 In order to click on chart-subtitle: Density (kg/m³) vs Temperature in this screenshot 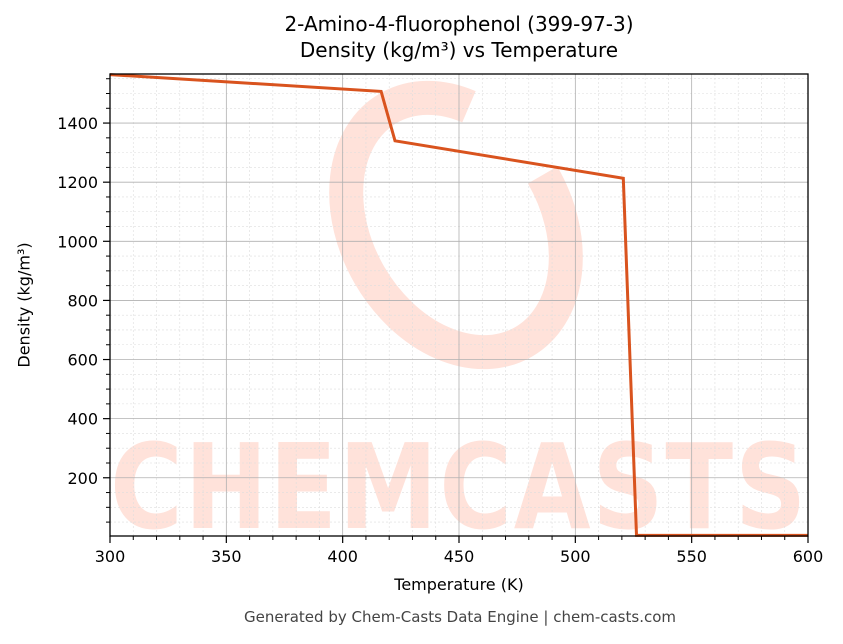, I will do `click(459, 50)`.